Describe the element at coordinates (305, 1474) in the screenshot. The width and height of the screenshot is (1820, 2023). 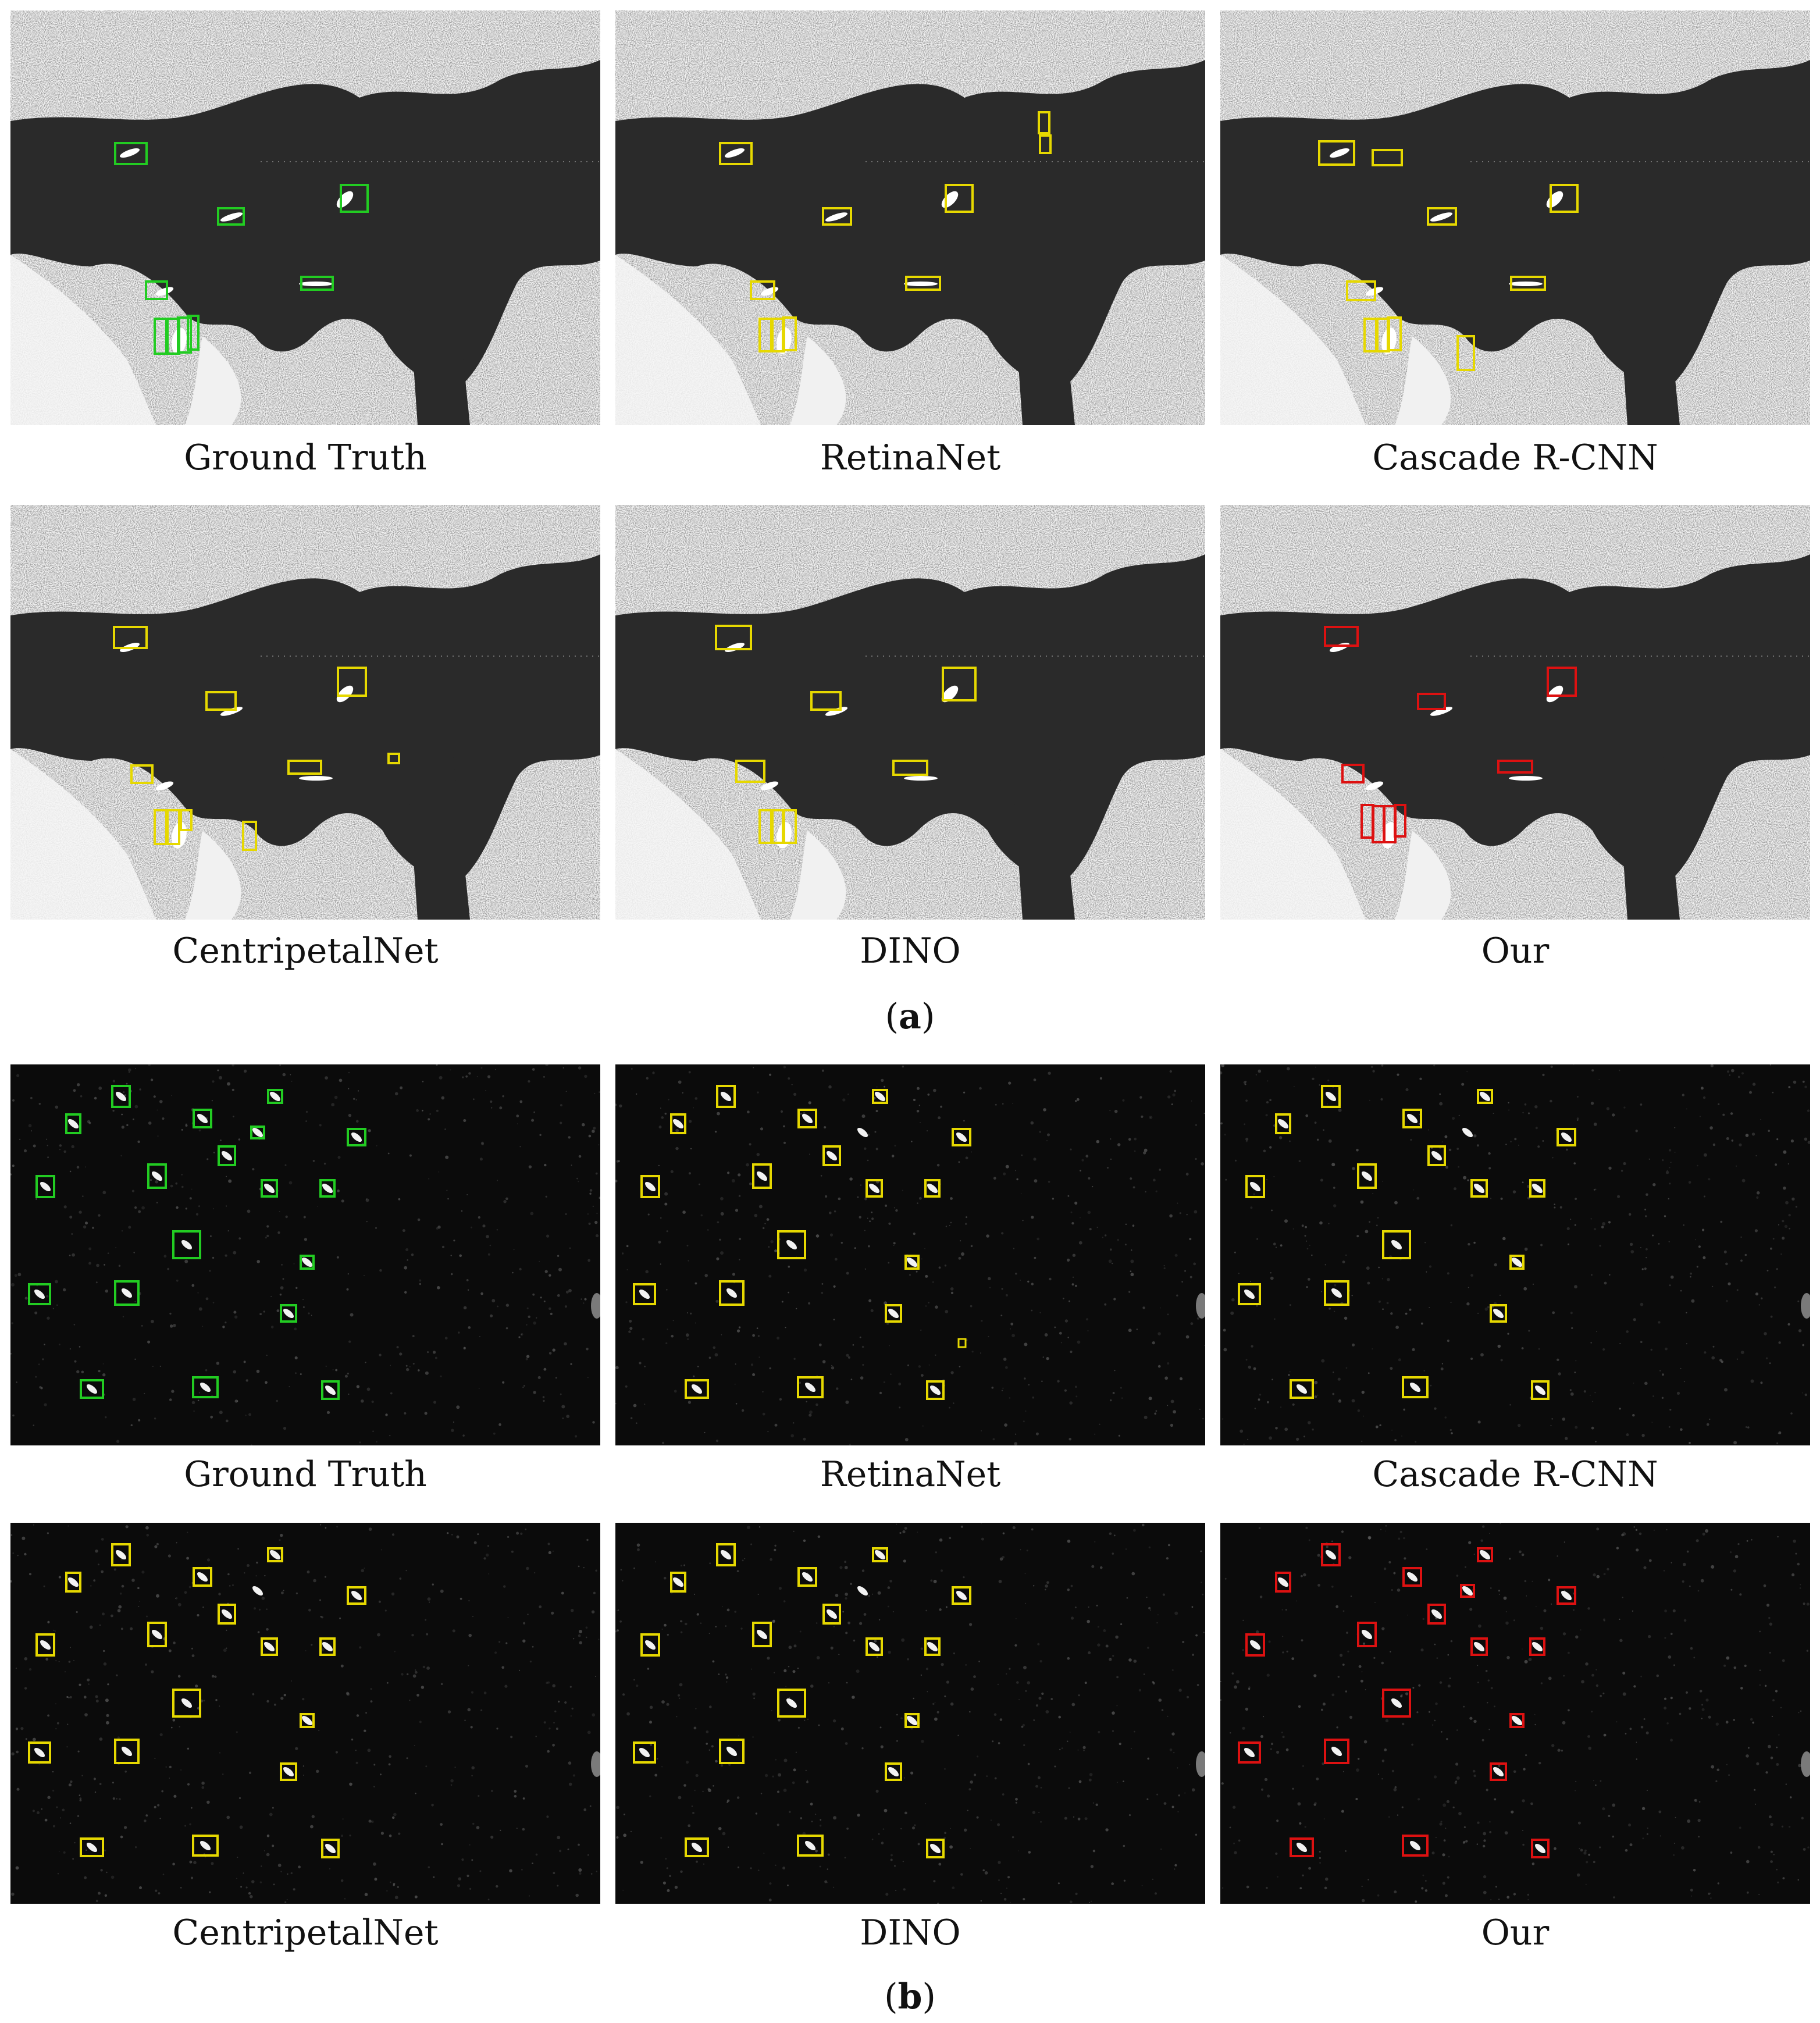
I see `panel-label-ground-truth-b: Ground Truth` at that location.